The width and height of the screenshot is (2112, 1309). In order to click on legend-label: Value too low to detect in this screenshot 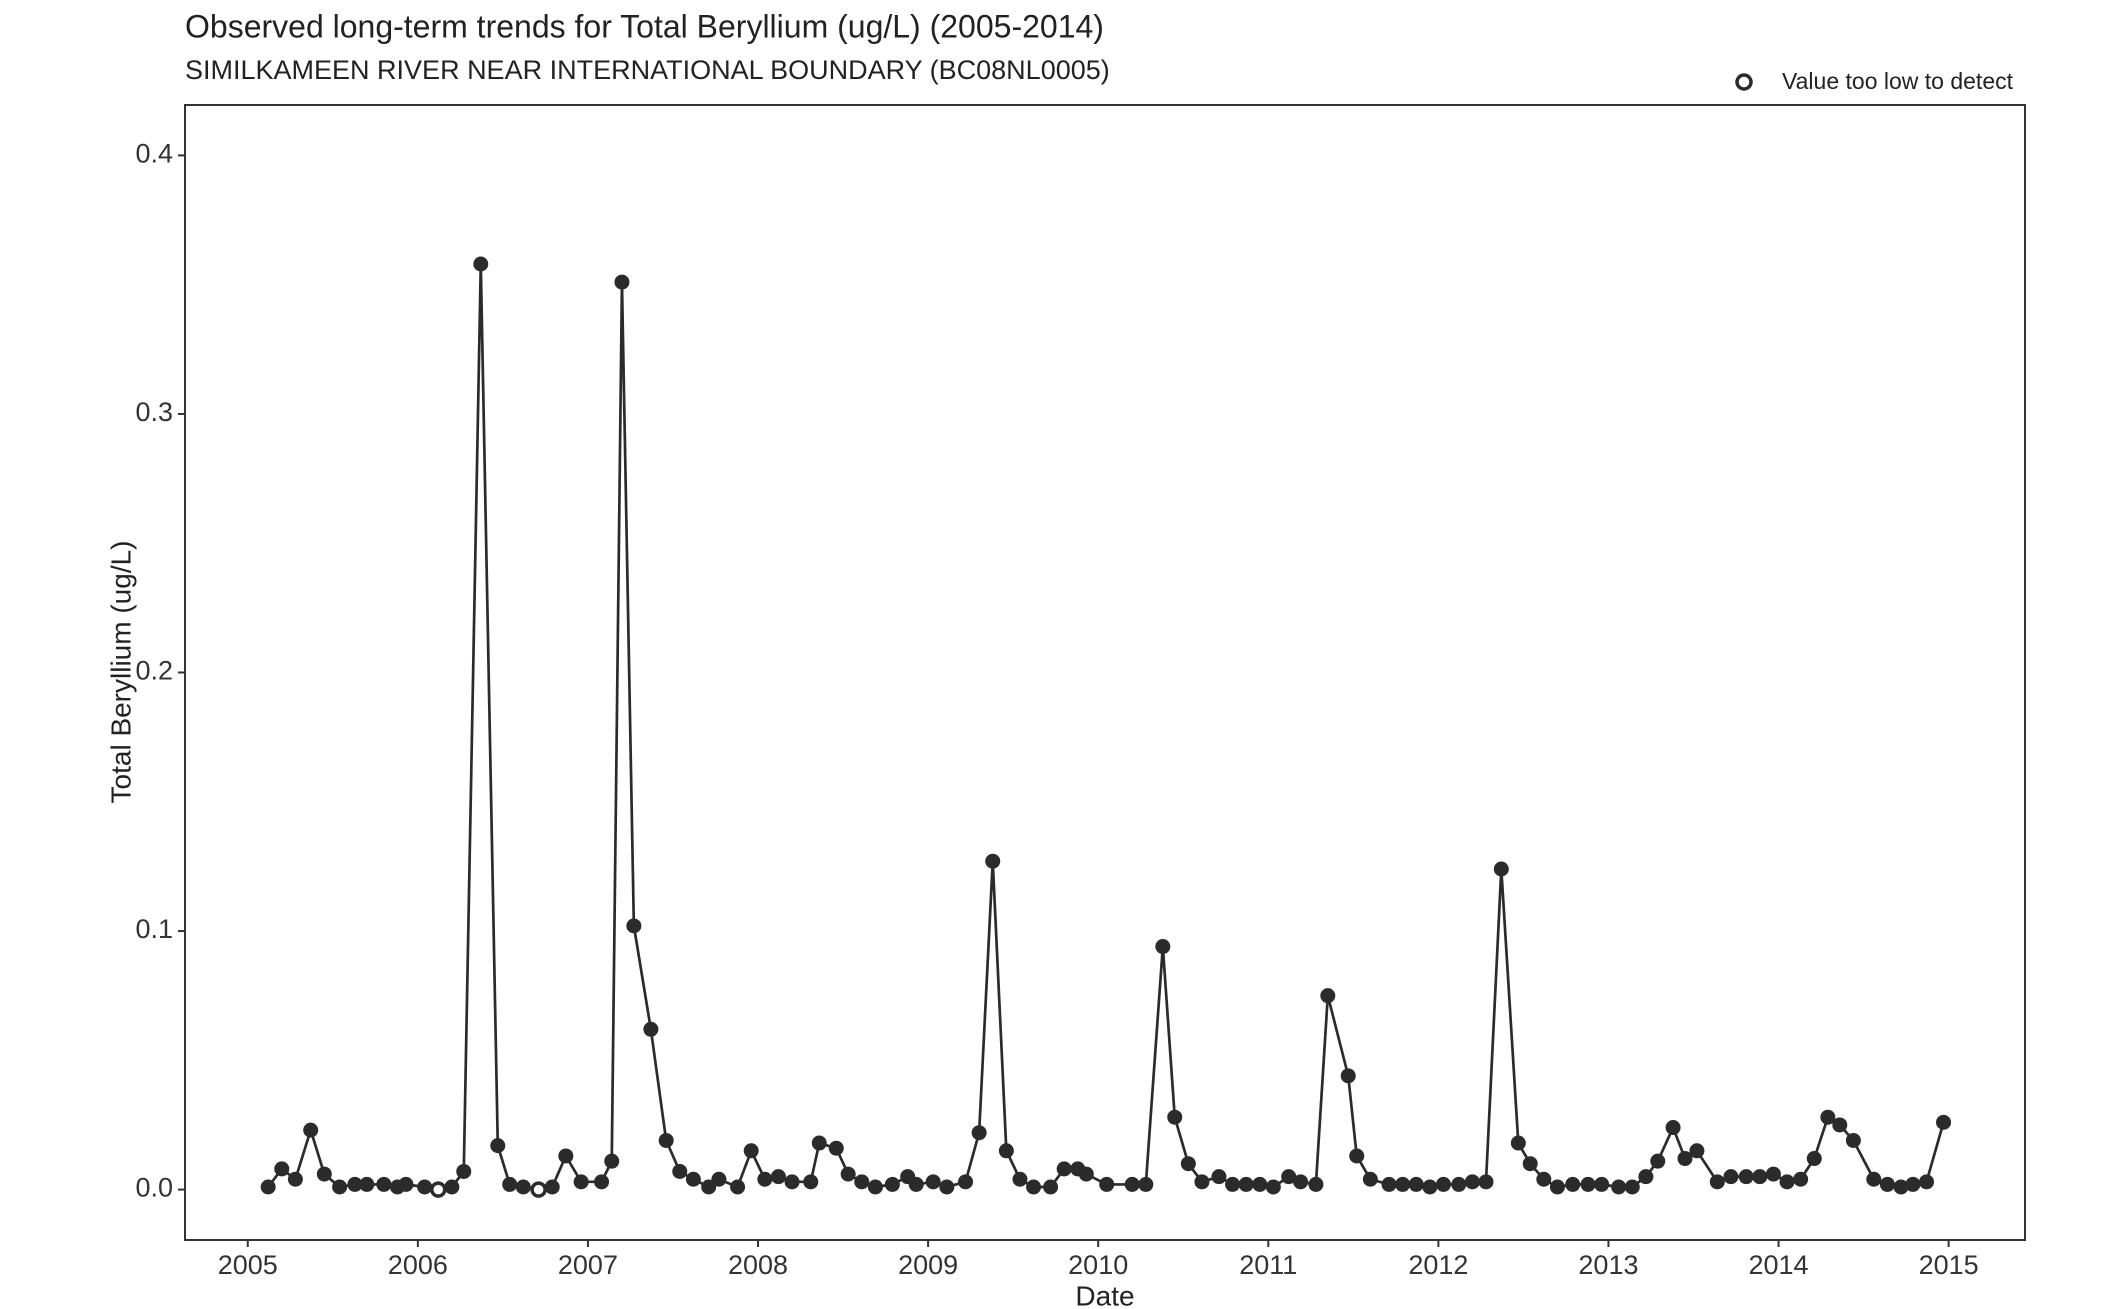, I will do `click(1898, 81)`.